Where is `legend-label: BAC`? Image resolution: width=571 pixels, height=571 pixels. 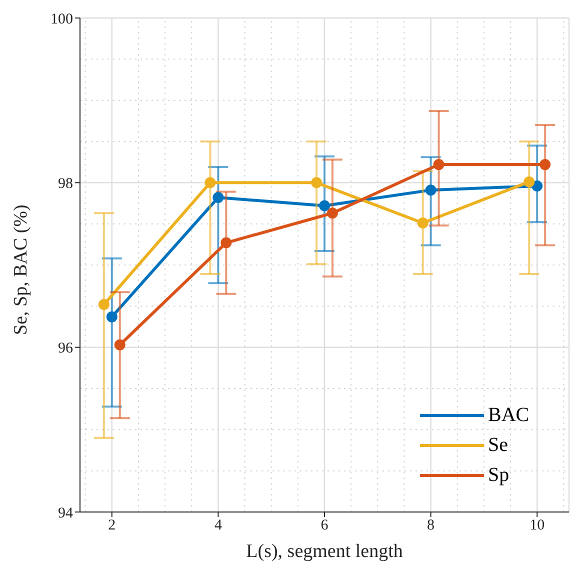
legend-label: BAC is located at coordinates (509, 415).